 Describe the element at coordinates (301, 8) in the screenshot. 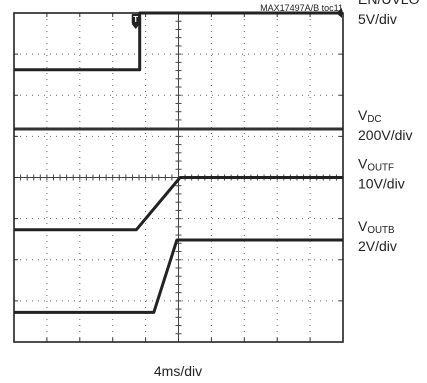

I see `figure-id: MAX17497A/B toc11` at that location.